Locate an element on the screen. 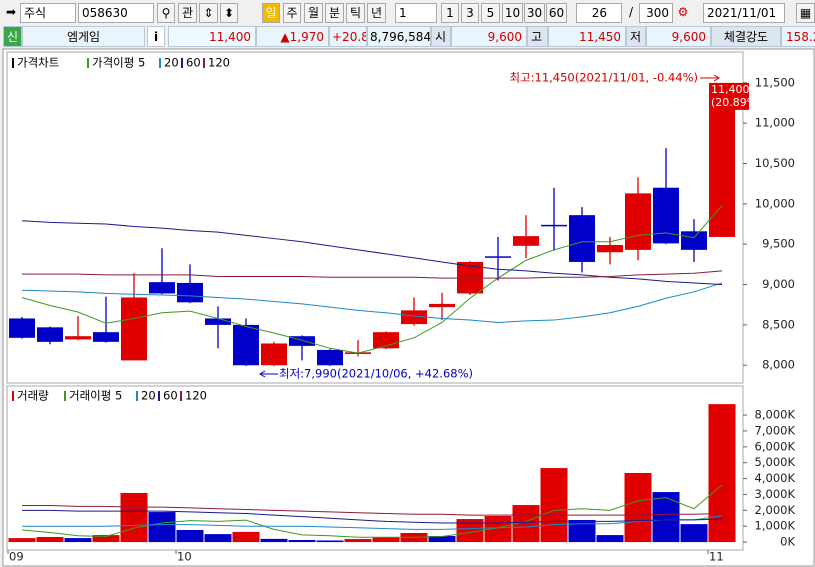  y-tick-label: 9,500 is located at coordinates (778, 244).